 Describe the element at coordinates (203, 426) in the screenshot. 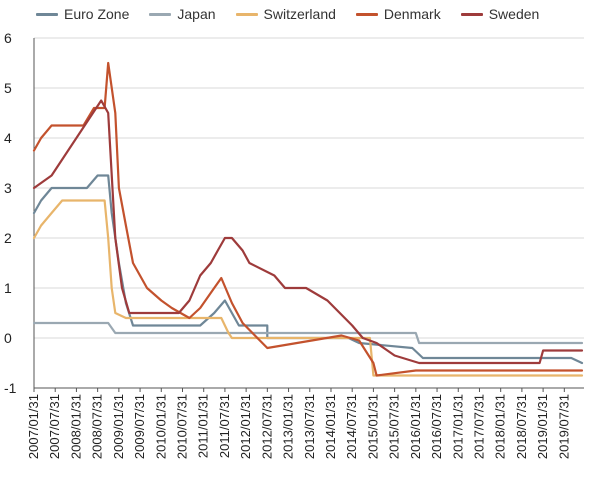

I see `x-tick-label: 2011/01/31` at that location.